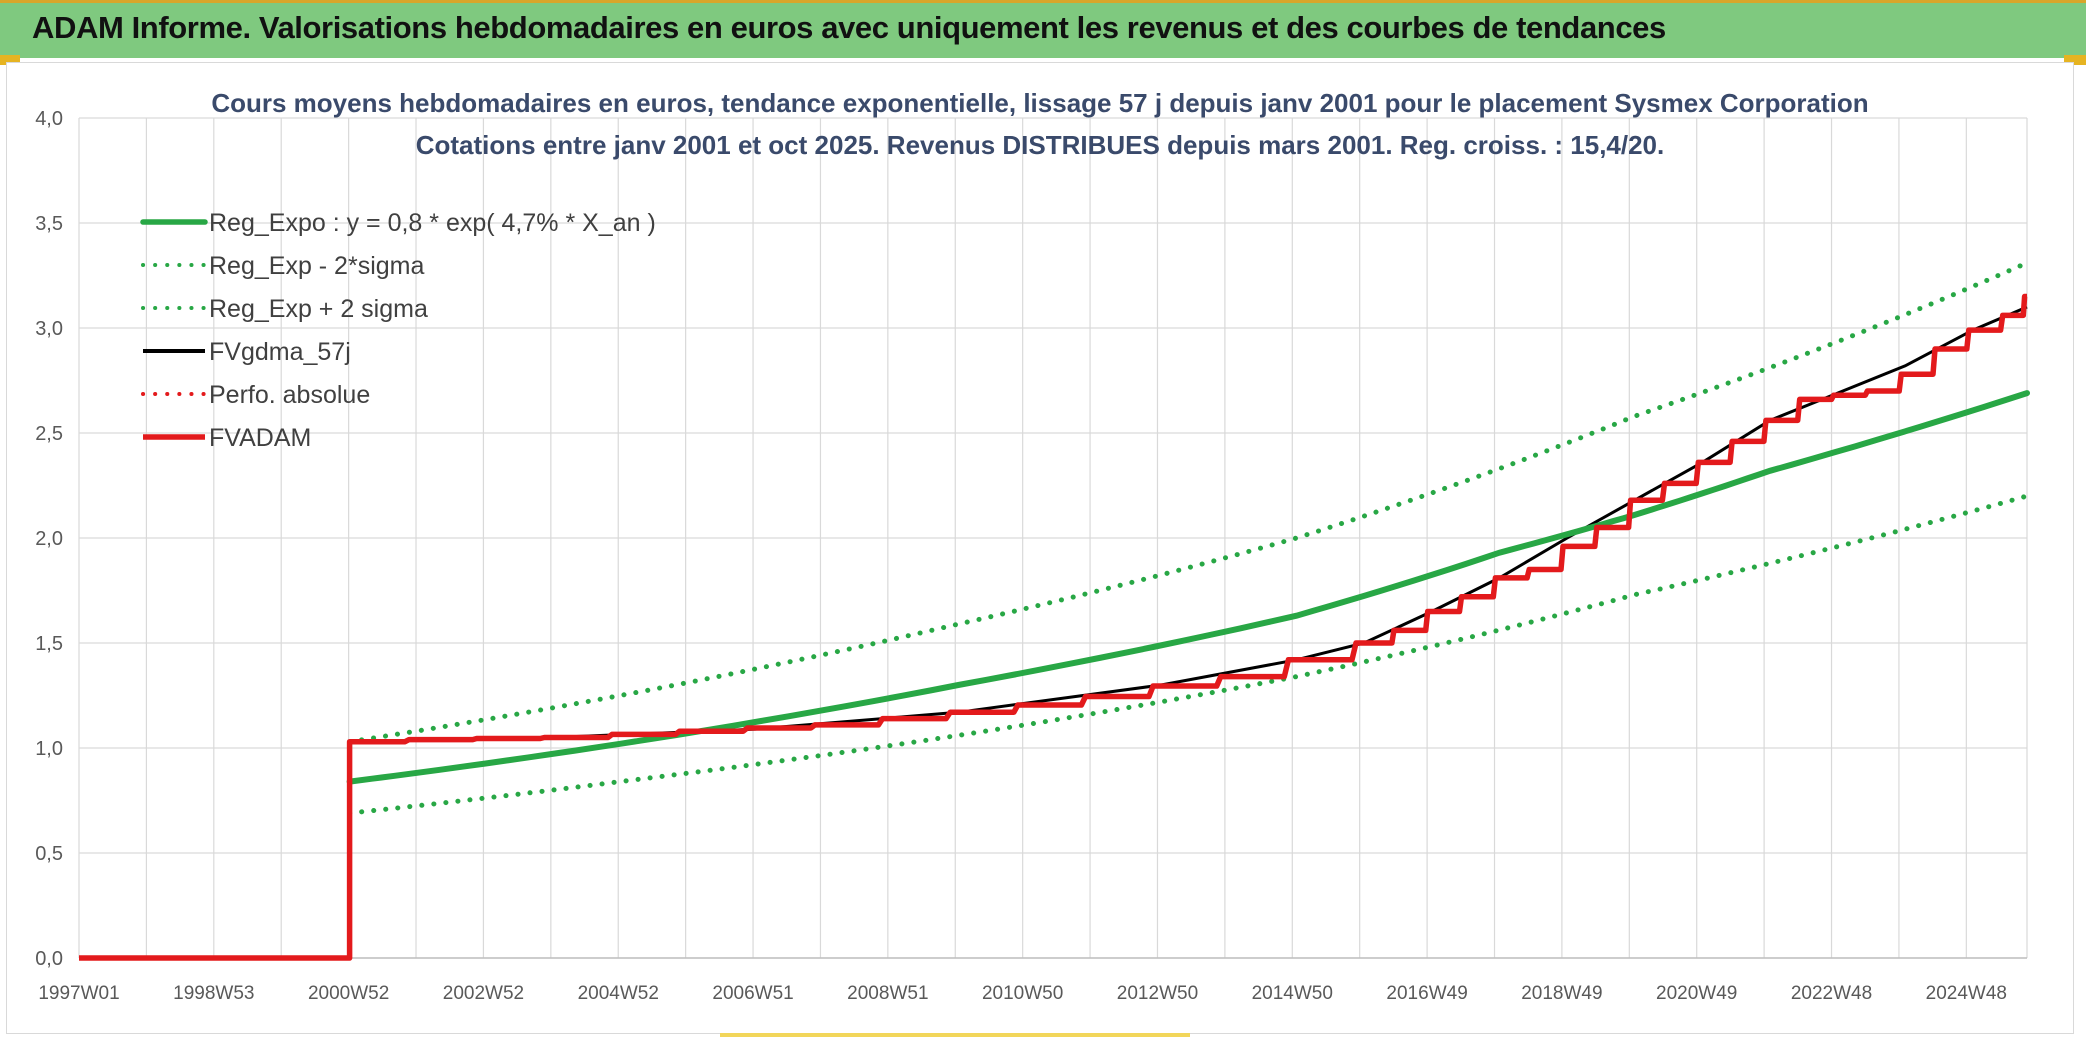 The height and width of the screenshot is (1037, 2086). What do you see at coordinates (432, 223) in the screenshot?
I see `legend-entry: Reg_Expo : y = 0,8 * exp( 4,7% * X_an )` at bounding box center [432, 223].